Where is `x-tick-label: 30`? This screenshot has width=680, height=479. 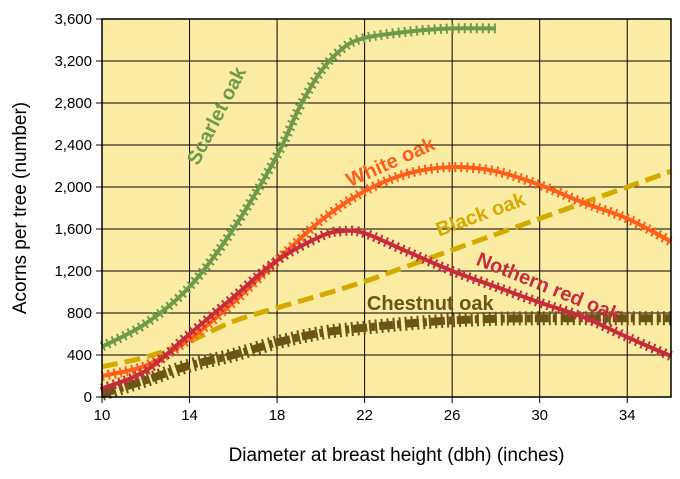 x-tick-label: 30 is located at coordinates (539, 415).